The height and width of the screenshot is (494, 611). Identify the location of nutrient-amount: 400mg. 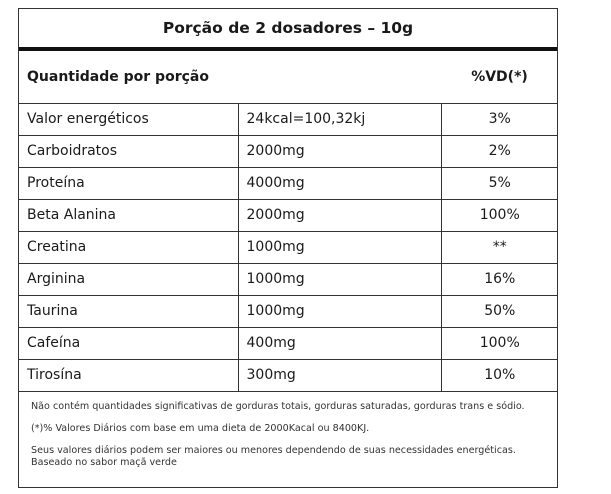
(340, 343).